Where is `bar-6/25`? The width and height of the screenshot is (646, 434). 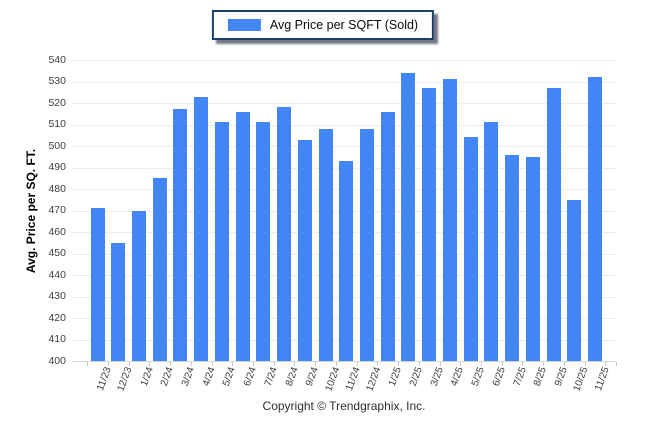
bar-6/25 is located at coordinates (491, 241).